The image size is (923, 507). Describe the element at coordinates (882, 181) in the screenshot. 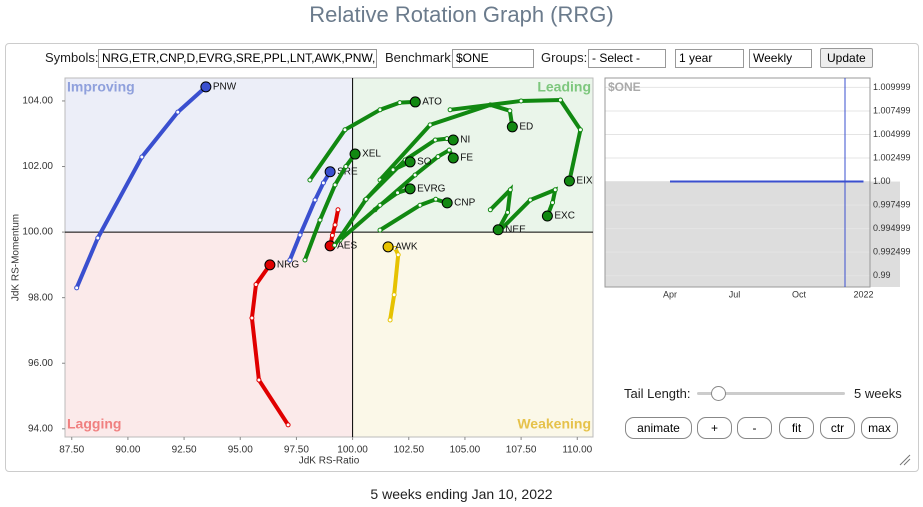

I see `y-tick-label: 1.00` at that location.